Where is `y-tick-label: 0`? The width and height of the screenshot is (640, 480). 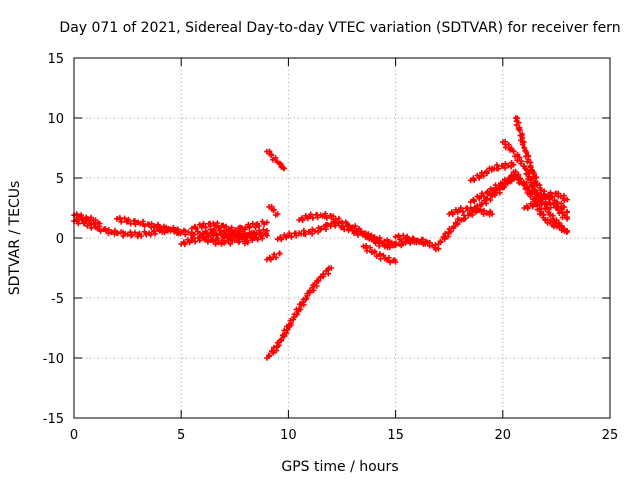 y-tick-label: 0 is located at coordinates (60, 239).